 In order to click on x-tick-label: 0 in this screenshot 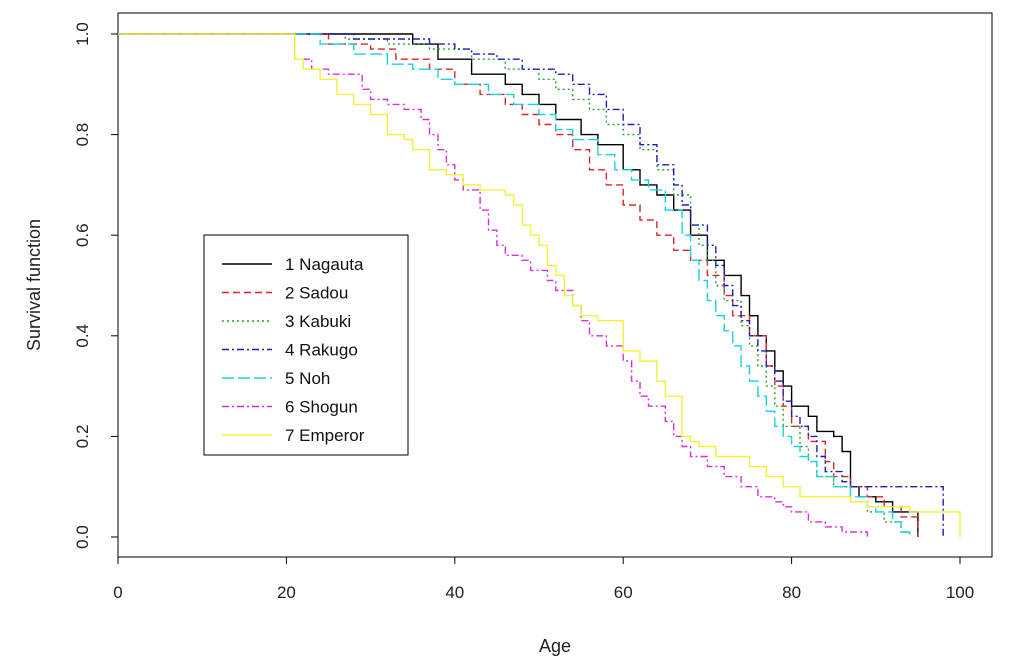, I will do `click(117, 592)`.